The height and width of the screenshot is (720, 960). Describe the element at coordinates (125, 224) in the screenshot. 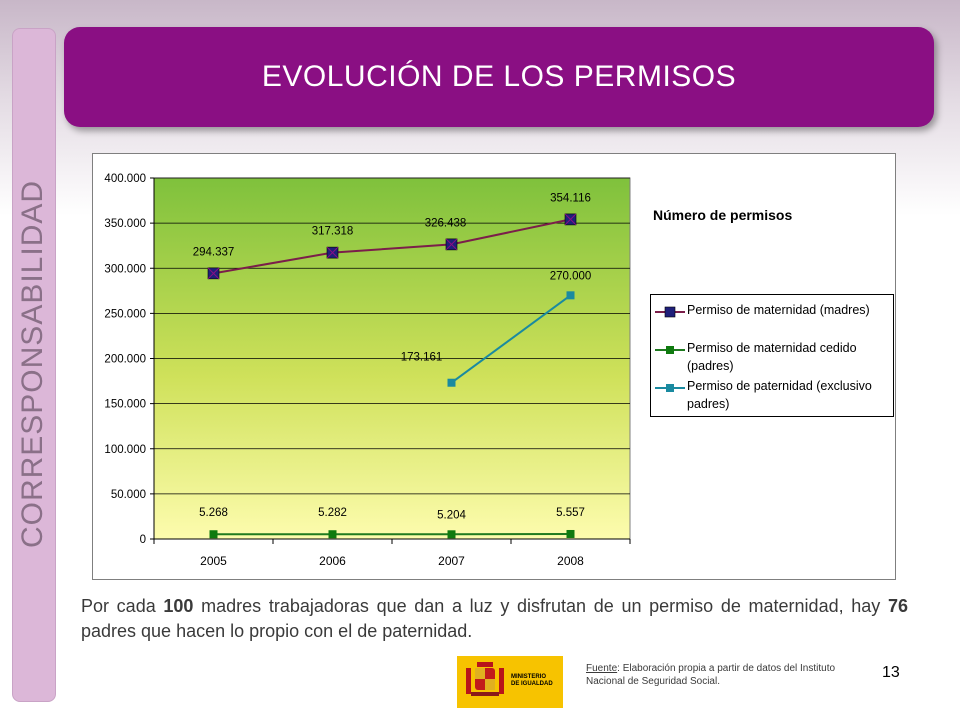

I see `y-tick-label: 350.000` at that location.